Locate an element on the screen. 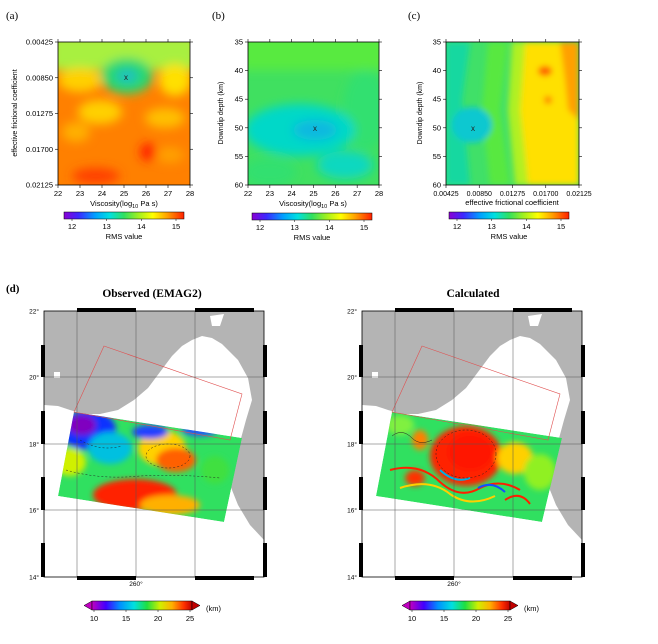 The image size is (658, 644). km-colorbar-observed: 10 15 20 25 (km) is located at coordinates (152, 611).